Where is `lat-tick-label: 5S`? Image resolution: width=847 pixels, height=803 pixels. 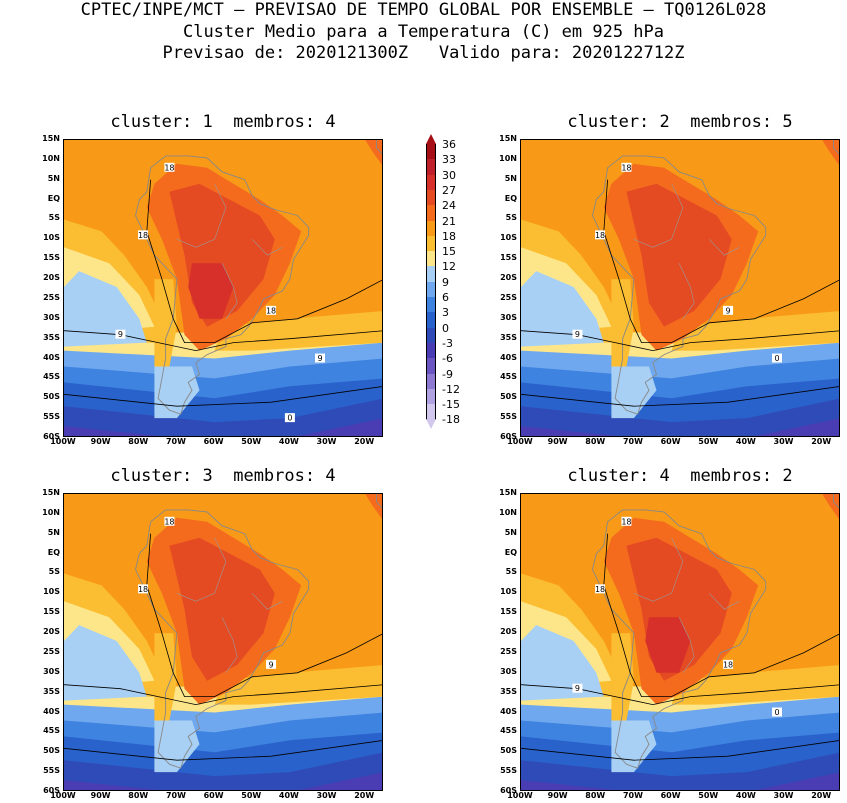
lat-tick-label: 5S is located at coordinates (511, 218).